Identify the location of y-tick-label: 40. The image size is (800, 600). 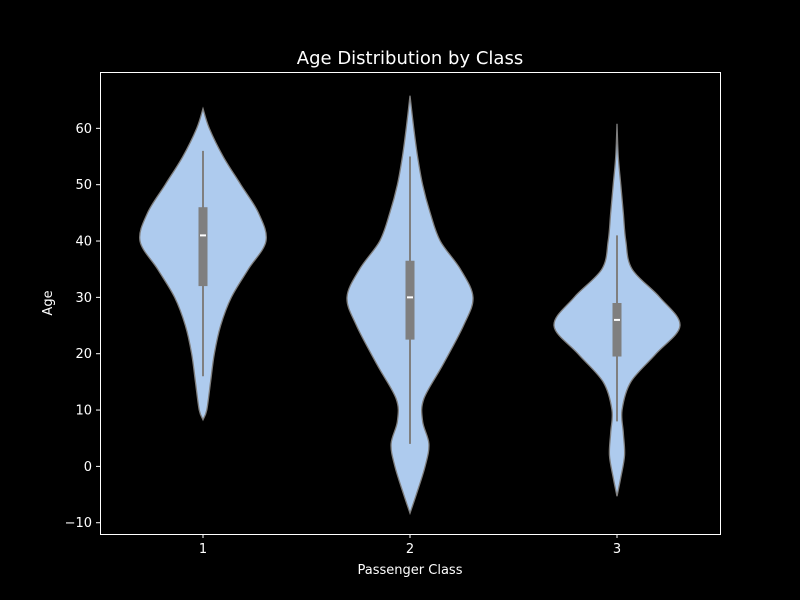
(83, 242).